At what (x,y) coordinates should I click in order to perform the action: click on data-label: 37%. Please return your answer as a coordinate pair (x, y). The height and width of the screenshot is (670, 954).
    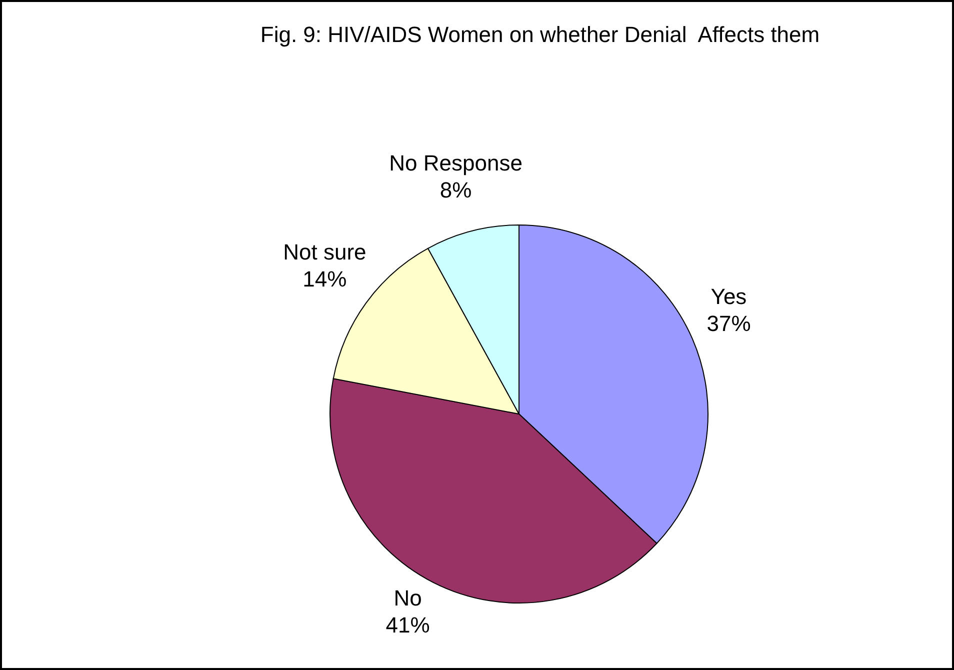
    Looking at the image, I should click on (728, 323).